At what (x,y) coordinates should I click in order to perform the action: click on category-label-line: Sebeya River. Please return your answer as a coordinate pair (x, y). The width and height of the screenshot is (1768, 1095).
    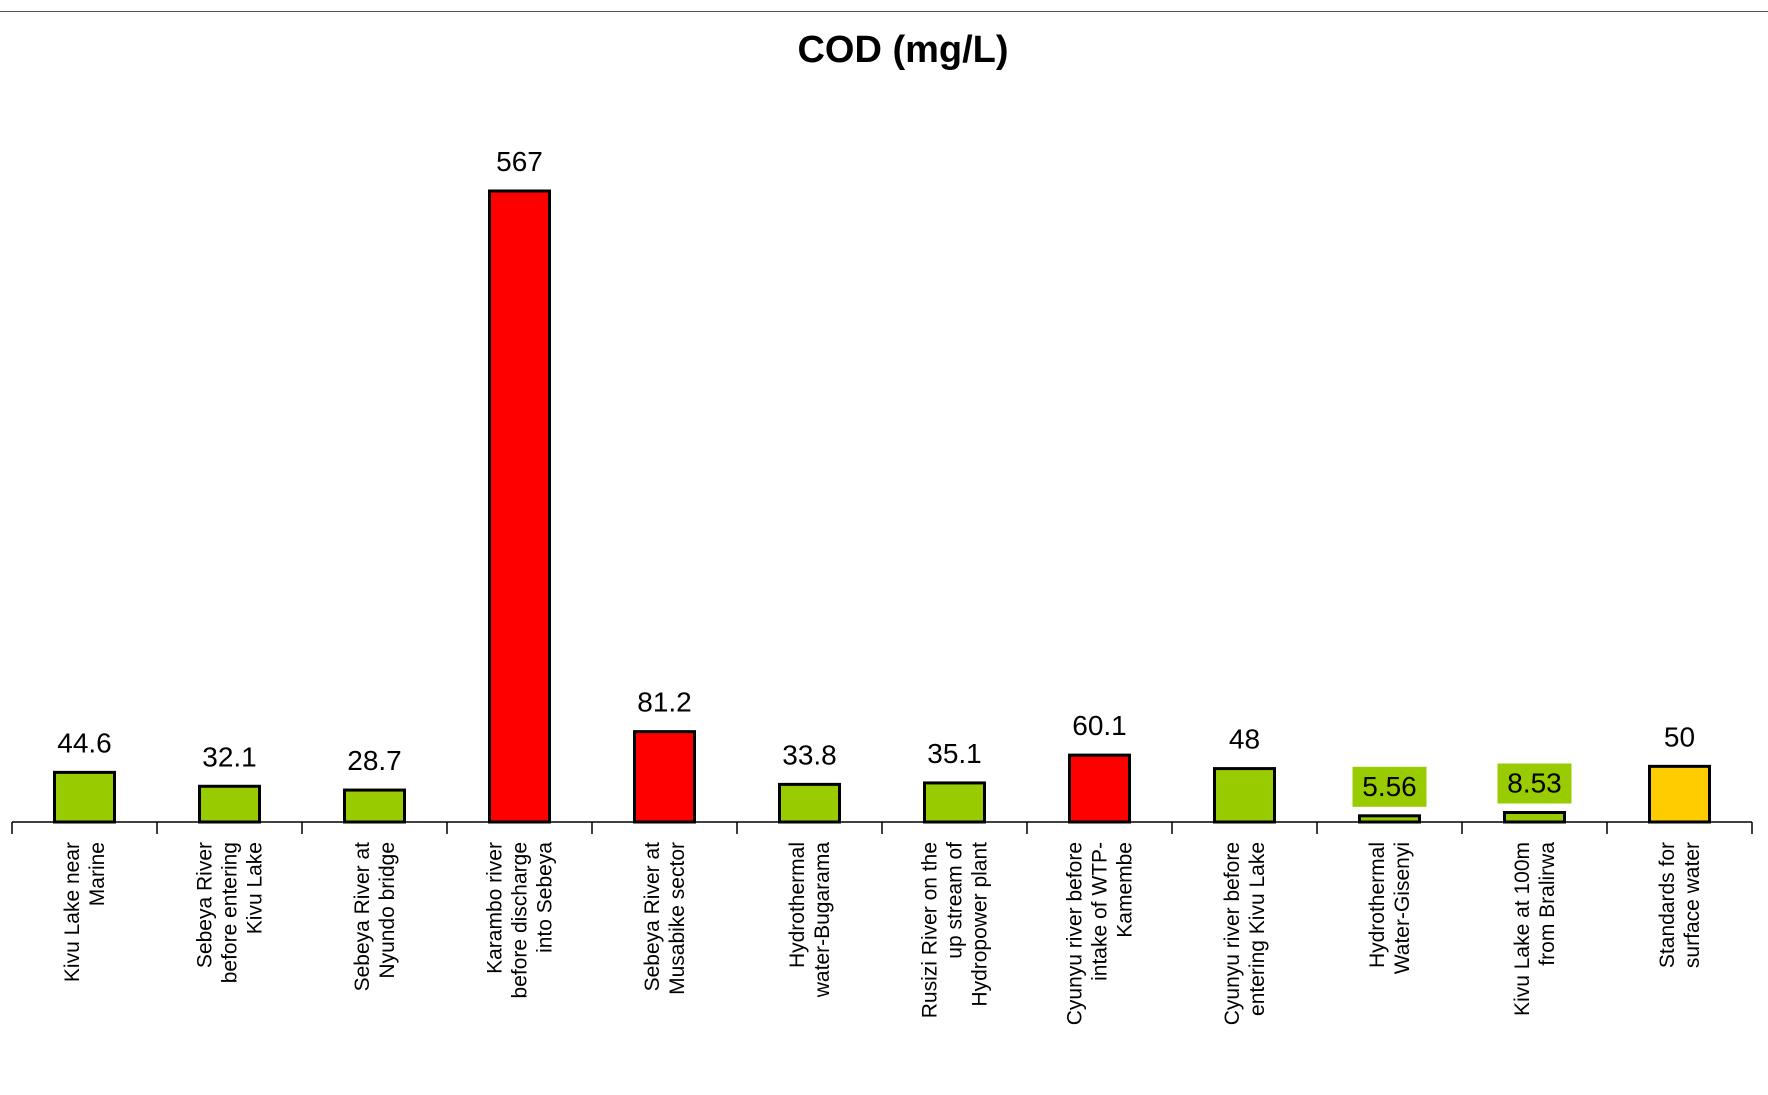
    Looking at the image, I should click on (205, 905).